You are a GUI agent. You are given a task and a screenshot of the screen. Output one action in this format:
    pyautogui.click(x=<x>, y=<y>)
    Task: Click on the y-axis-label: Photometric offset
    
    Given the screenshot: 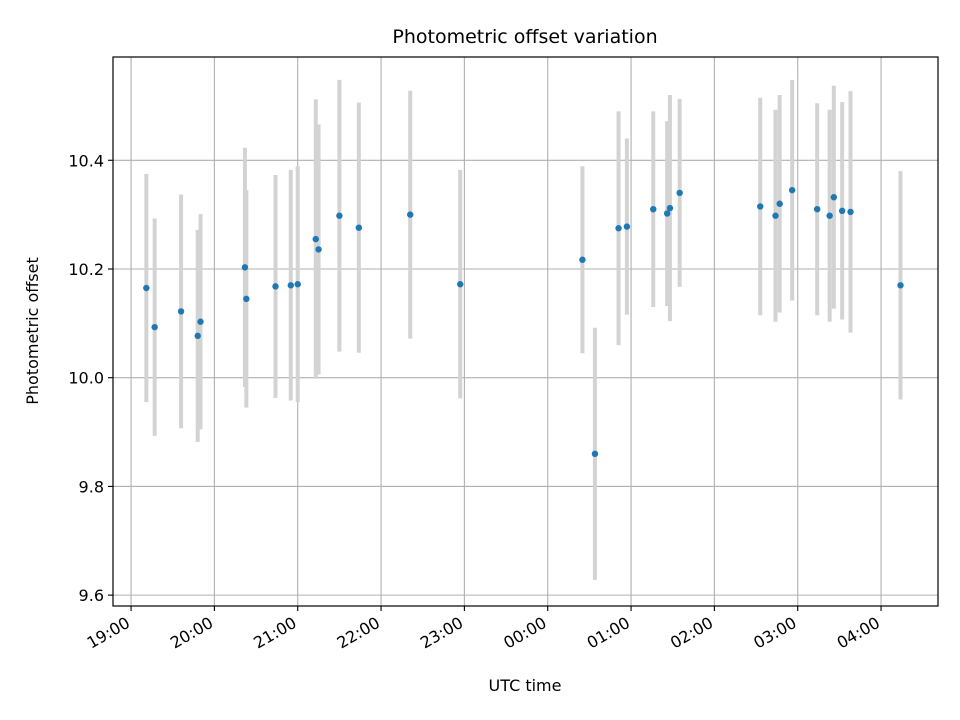 What is the action you would take?
    pyautogui.click(x=32, y=331)
    